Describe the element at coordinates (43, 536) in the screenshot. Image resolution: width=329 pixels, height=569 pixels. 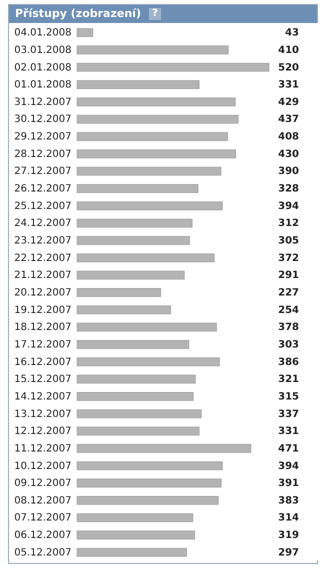
I see `y-tick-label: 06.12.2007` at that location.